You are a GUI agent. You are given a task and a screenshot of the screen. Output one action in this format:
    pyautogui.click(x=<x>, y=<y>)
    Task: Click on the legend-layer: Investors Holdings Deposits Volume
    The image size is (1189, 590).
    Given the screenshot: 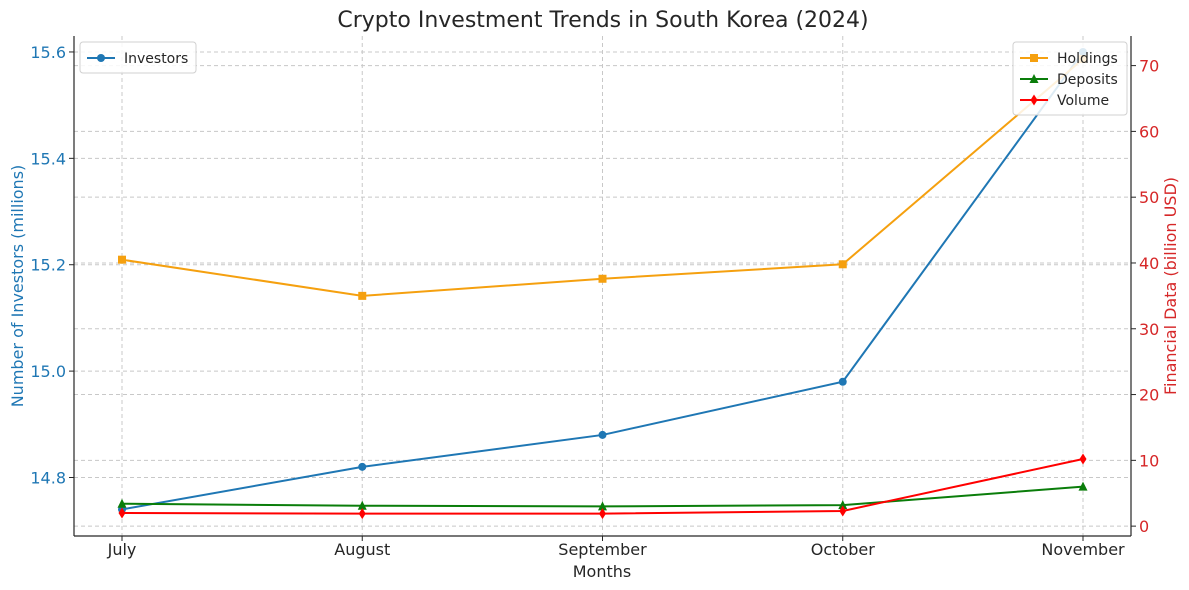 What is the action you would take?
    pyautogui.click(x=603, y=78)
    